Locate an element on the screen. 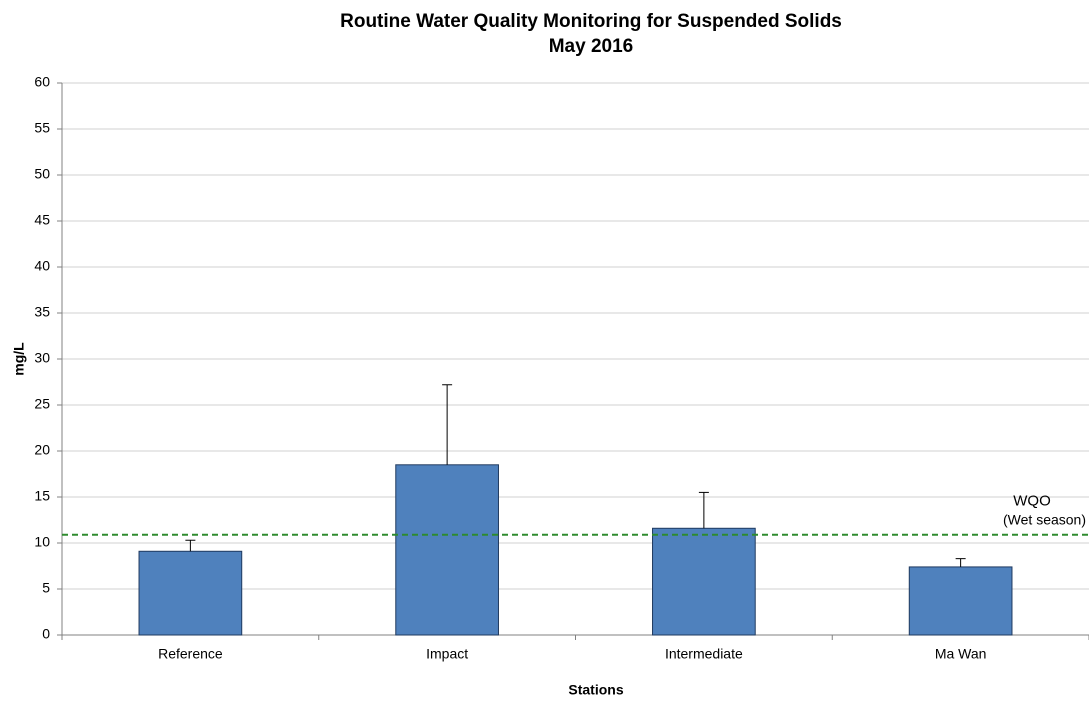 The width and height of the screenshot is (1089, 702). reference-label: WQO is located at coordinates (1032, 501).